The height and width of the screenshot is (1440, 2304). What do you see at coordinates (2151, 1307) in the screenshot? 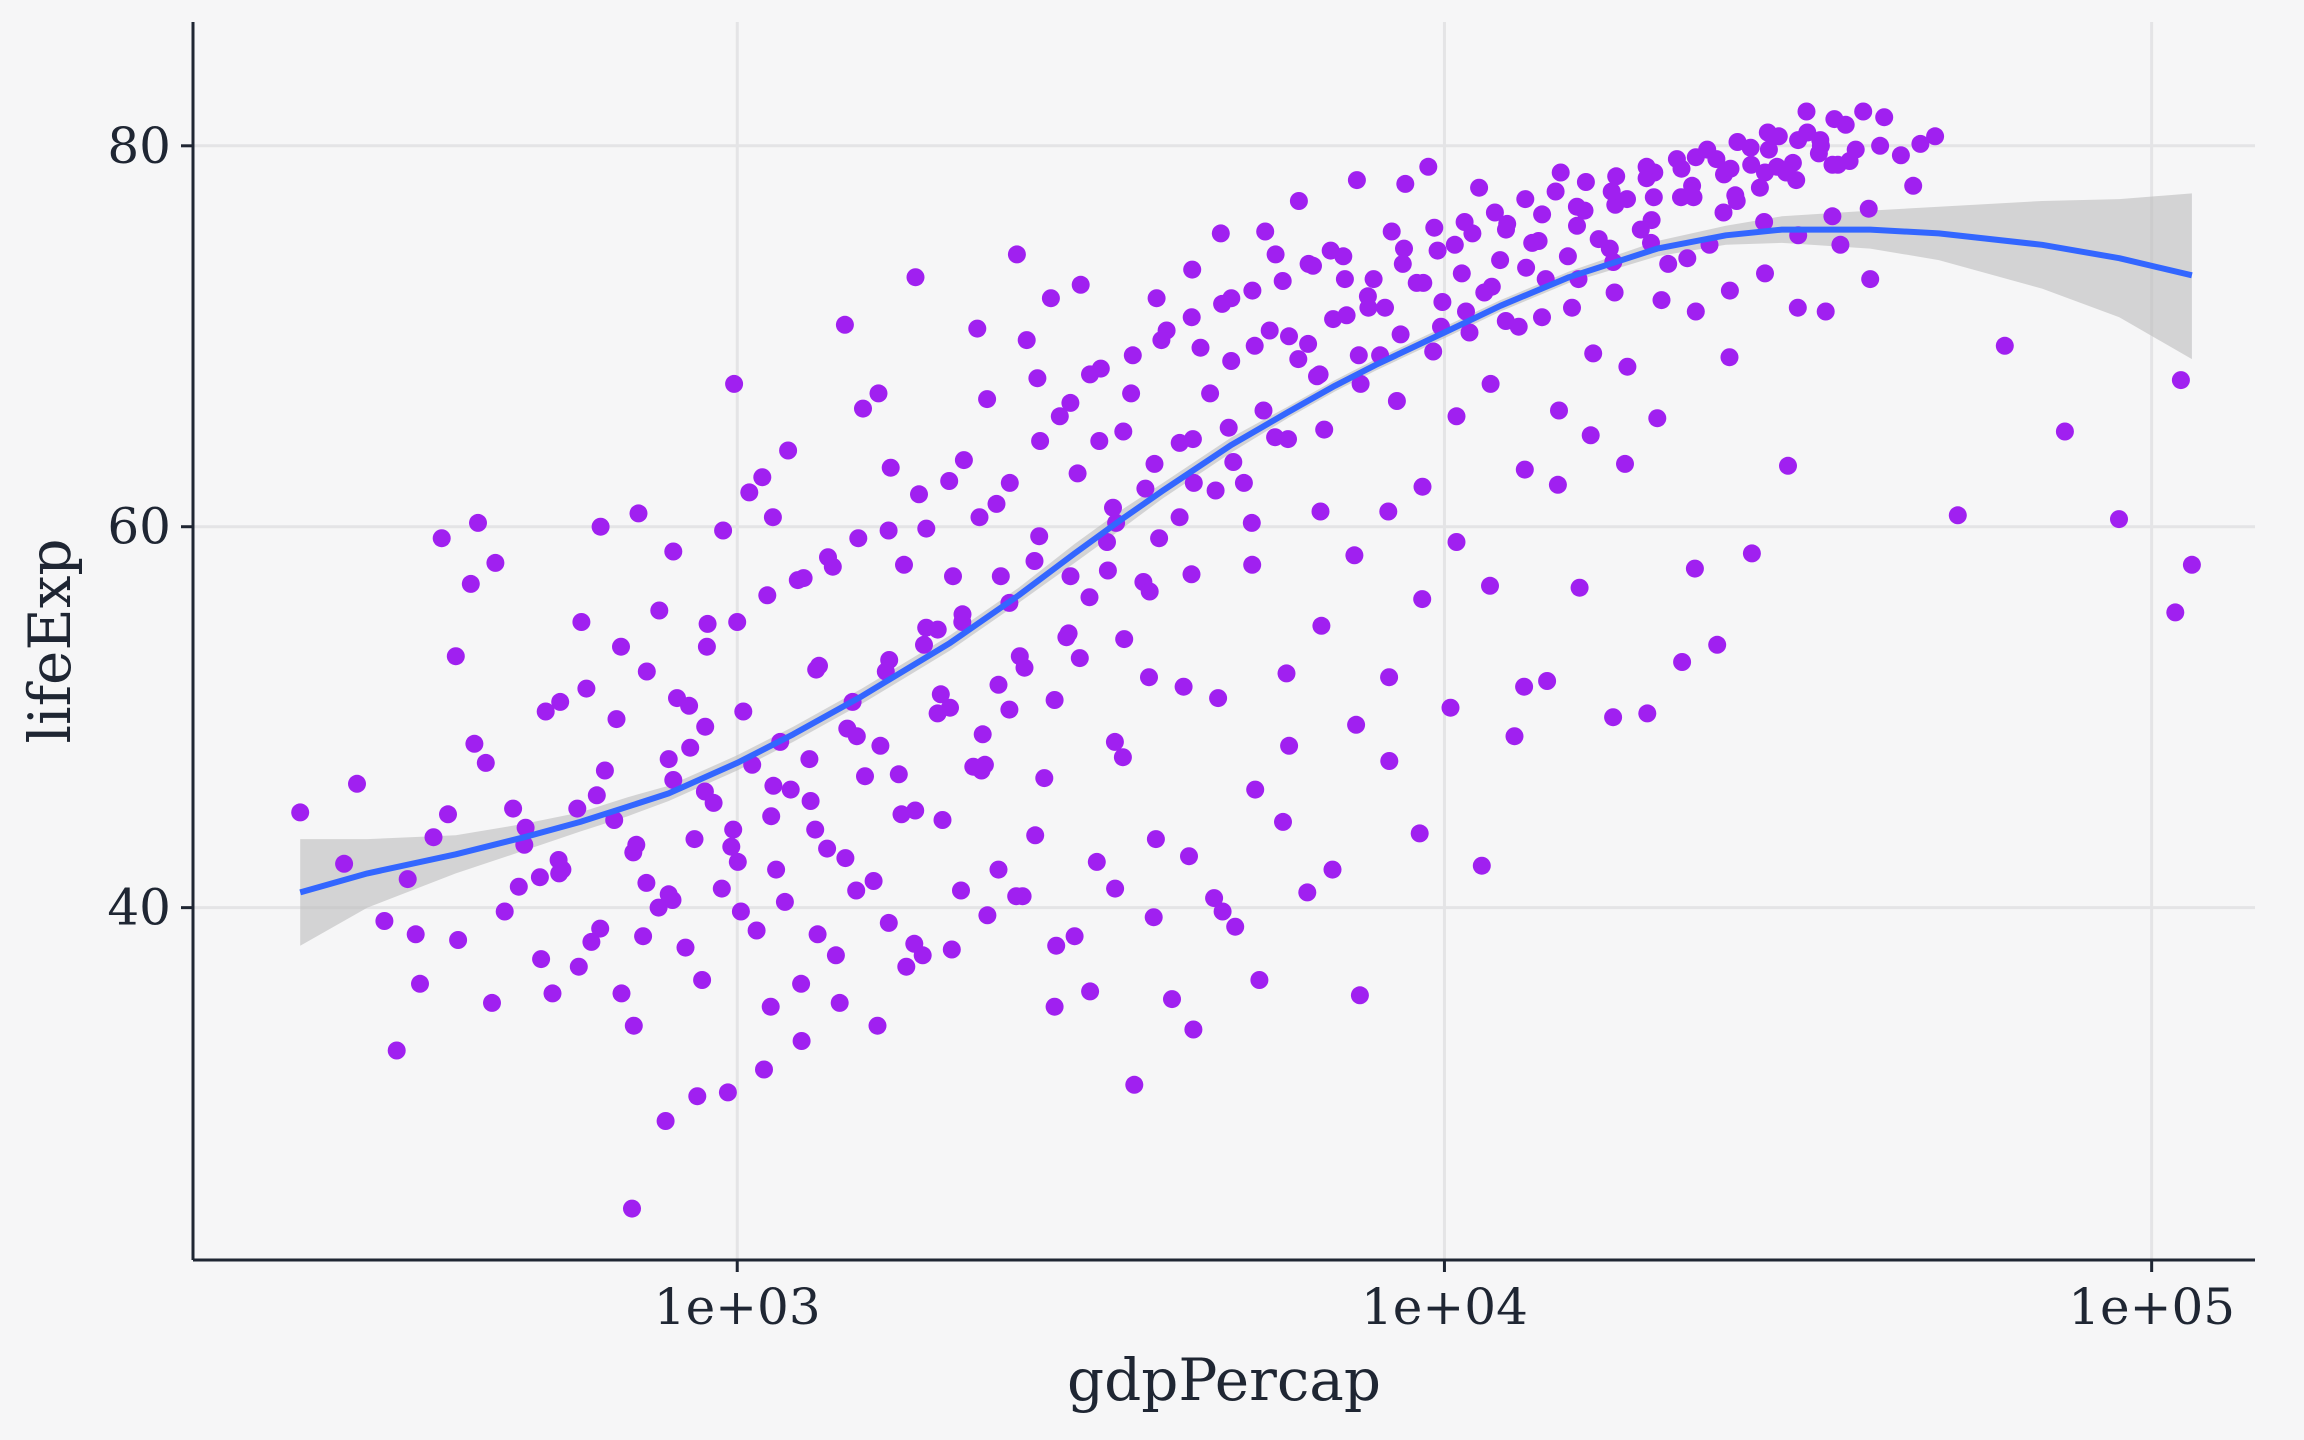
I see `x-tick-label: 1e+05` at bounding box center [2151, 1307].